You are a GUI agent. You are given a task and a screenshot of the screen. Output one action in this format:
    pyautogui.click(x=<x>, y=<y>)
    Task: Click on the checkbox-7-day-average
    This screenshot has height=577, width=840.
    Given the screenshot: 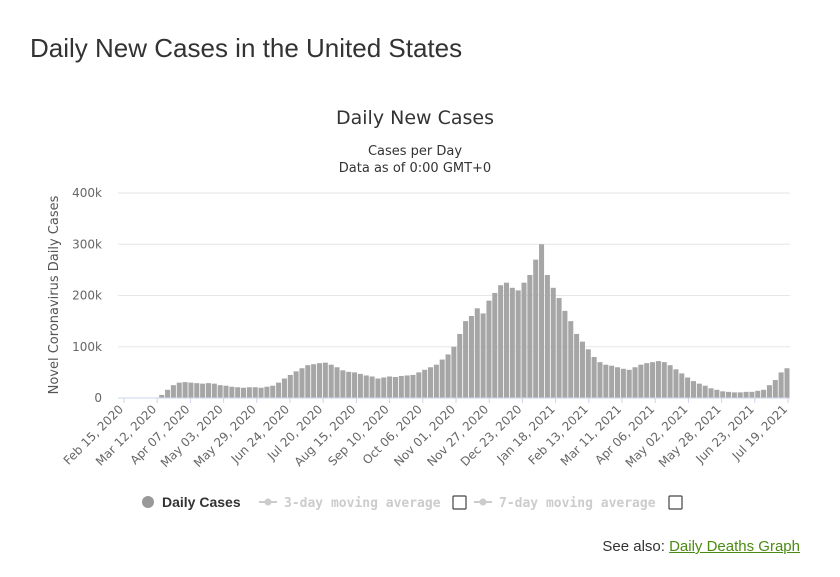 What is the action you would take?
    pyautogui.click(x=675, y=502)
    